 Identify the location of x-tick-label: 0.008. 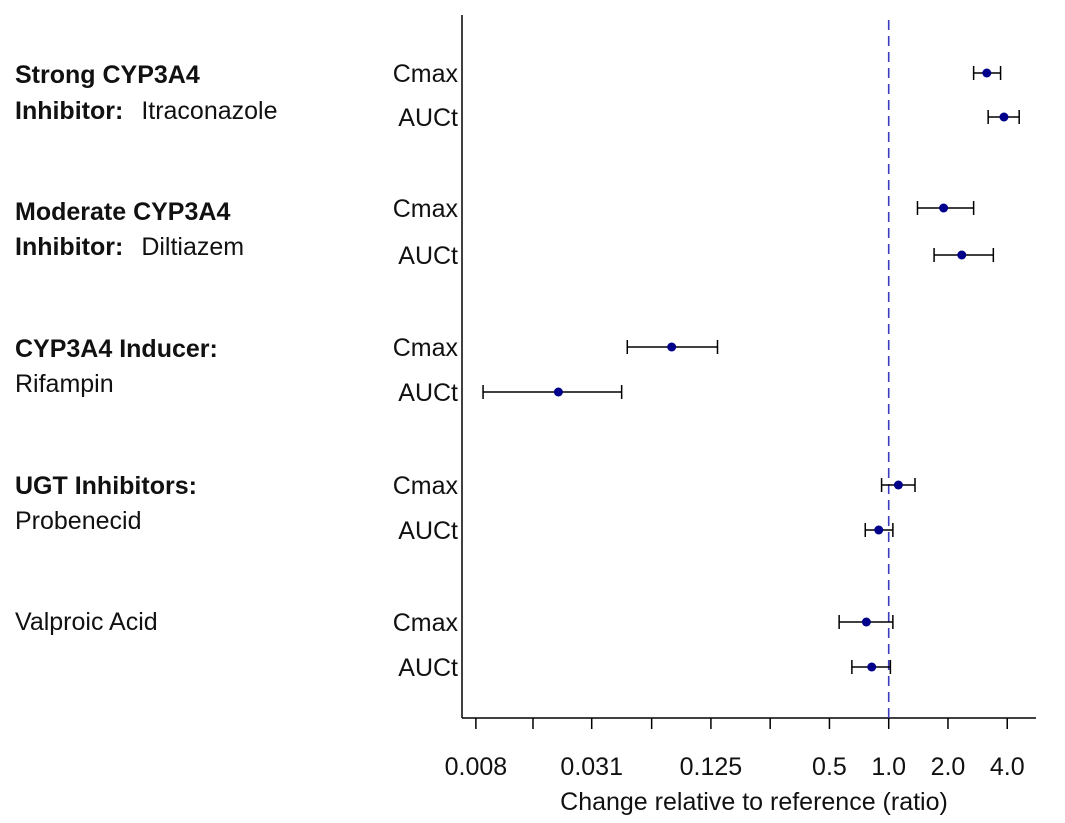
(476, 767).